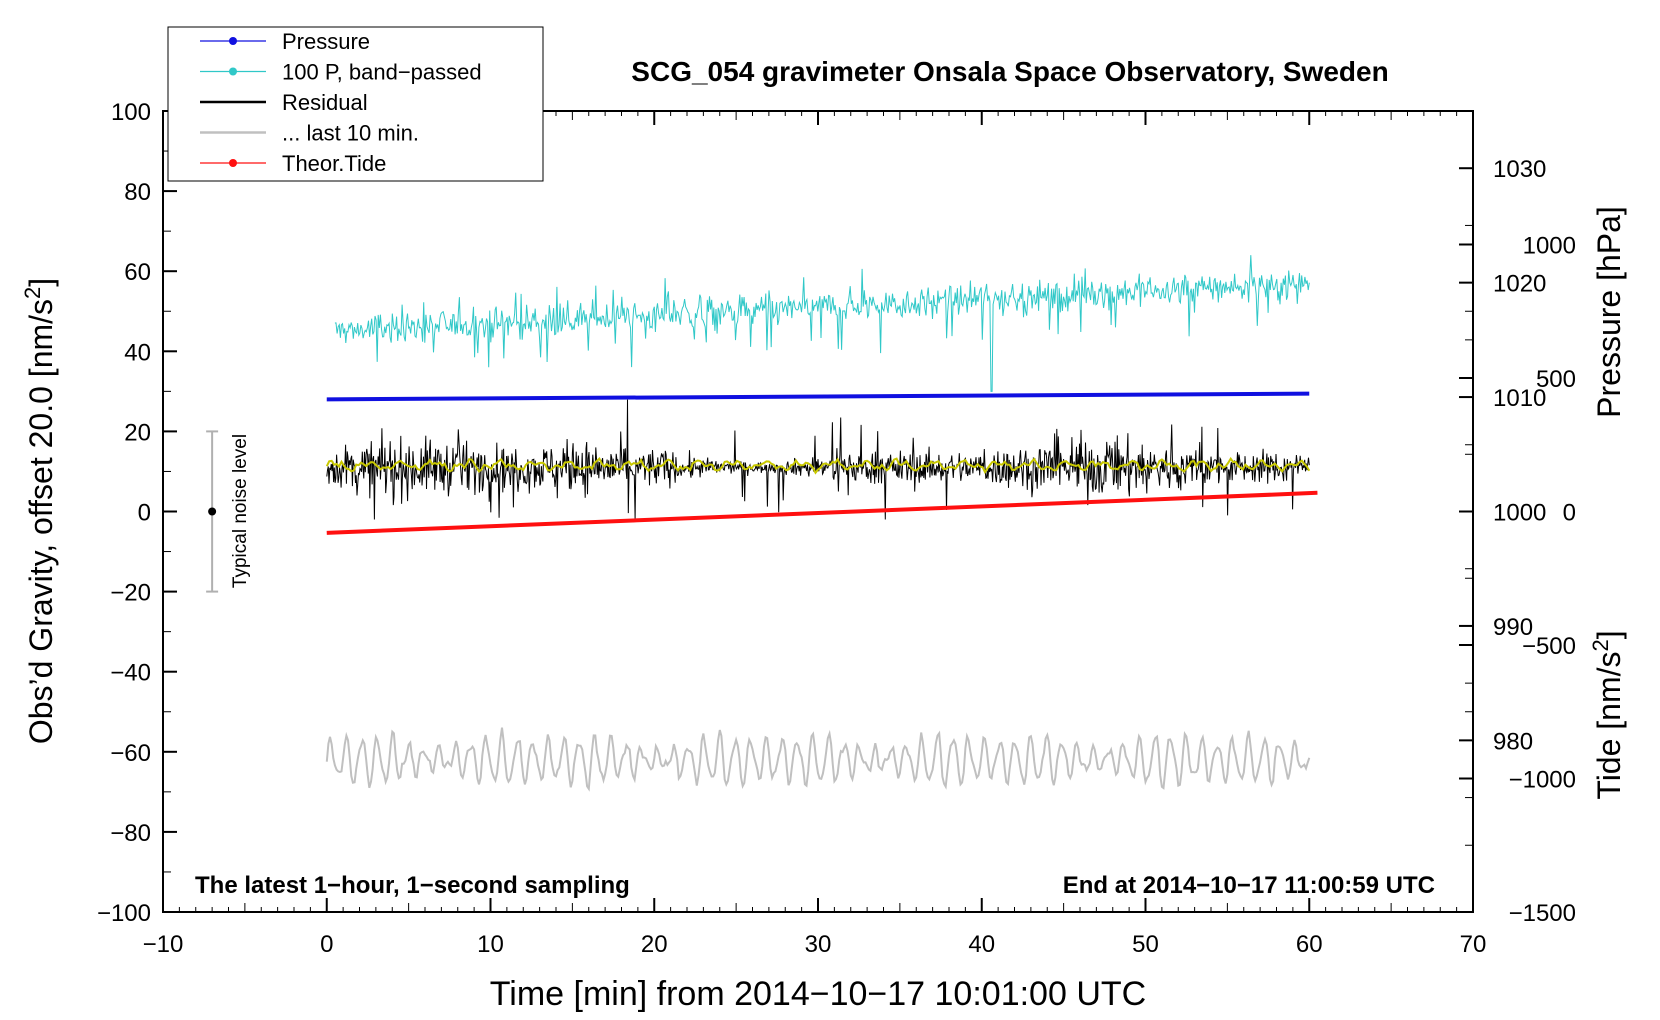 This screenshot has height=1020, width=1660. Describe the element at coordinates (1609, 312) in the screenshot. I see `y-axis-label-pressure: Pressure [hPa]` at that location.